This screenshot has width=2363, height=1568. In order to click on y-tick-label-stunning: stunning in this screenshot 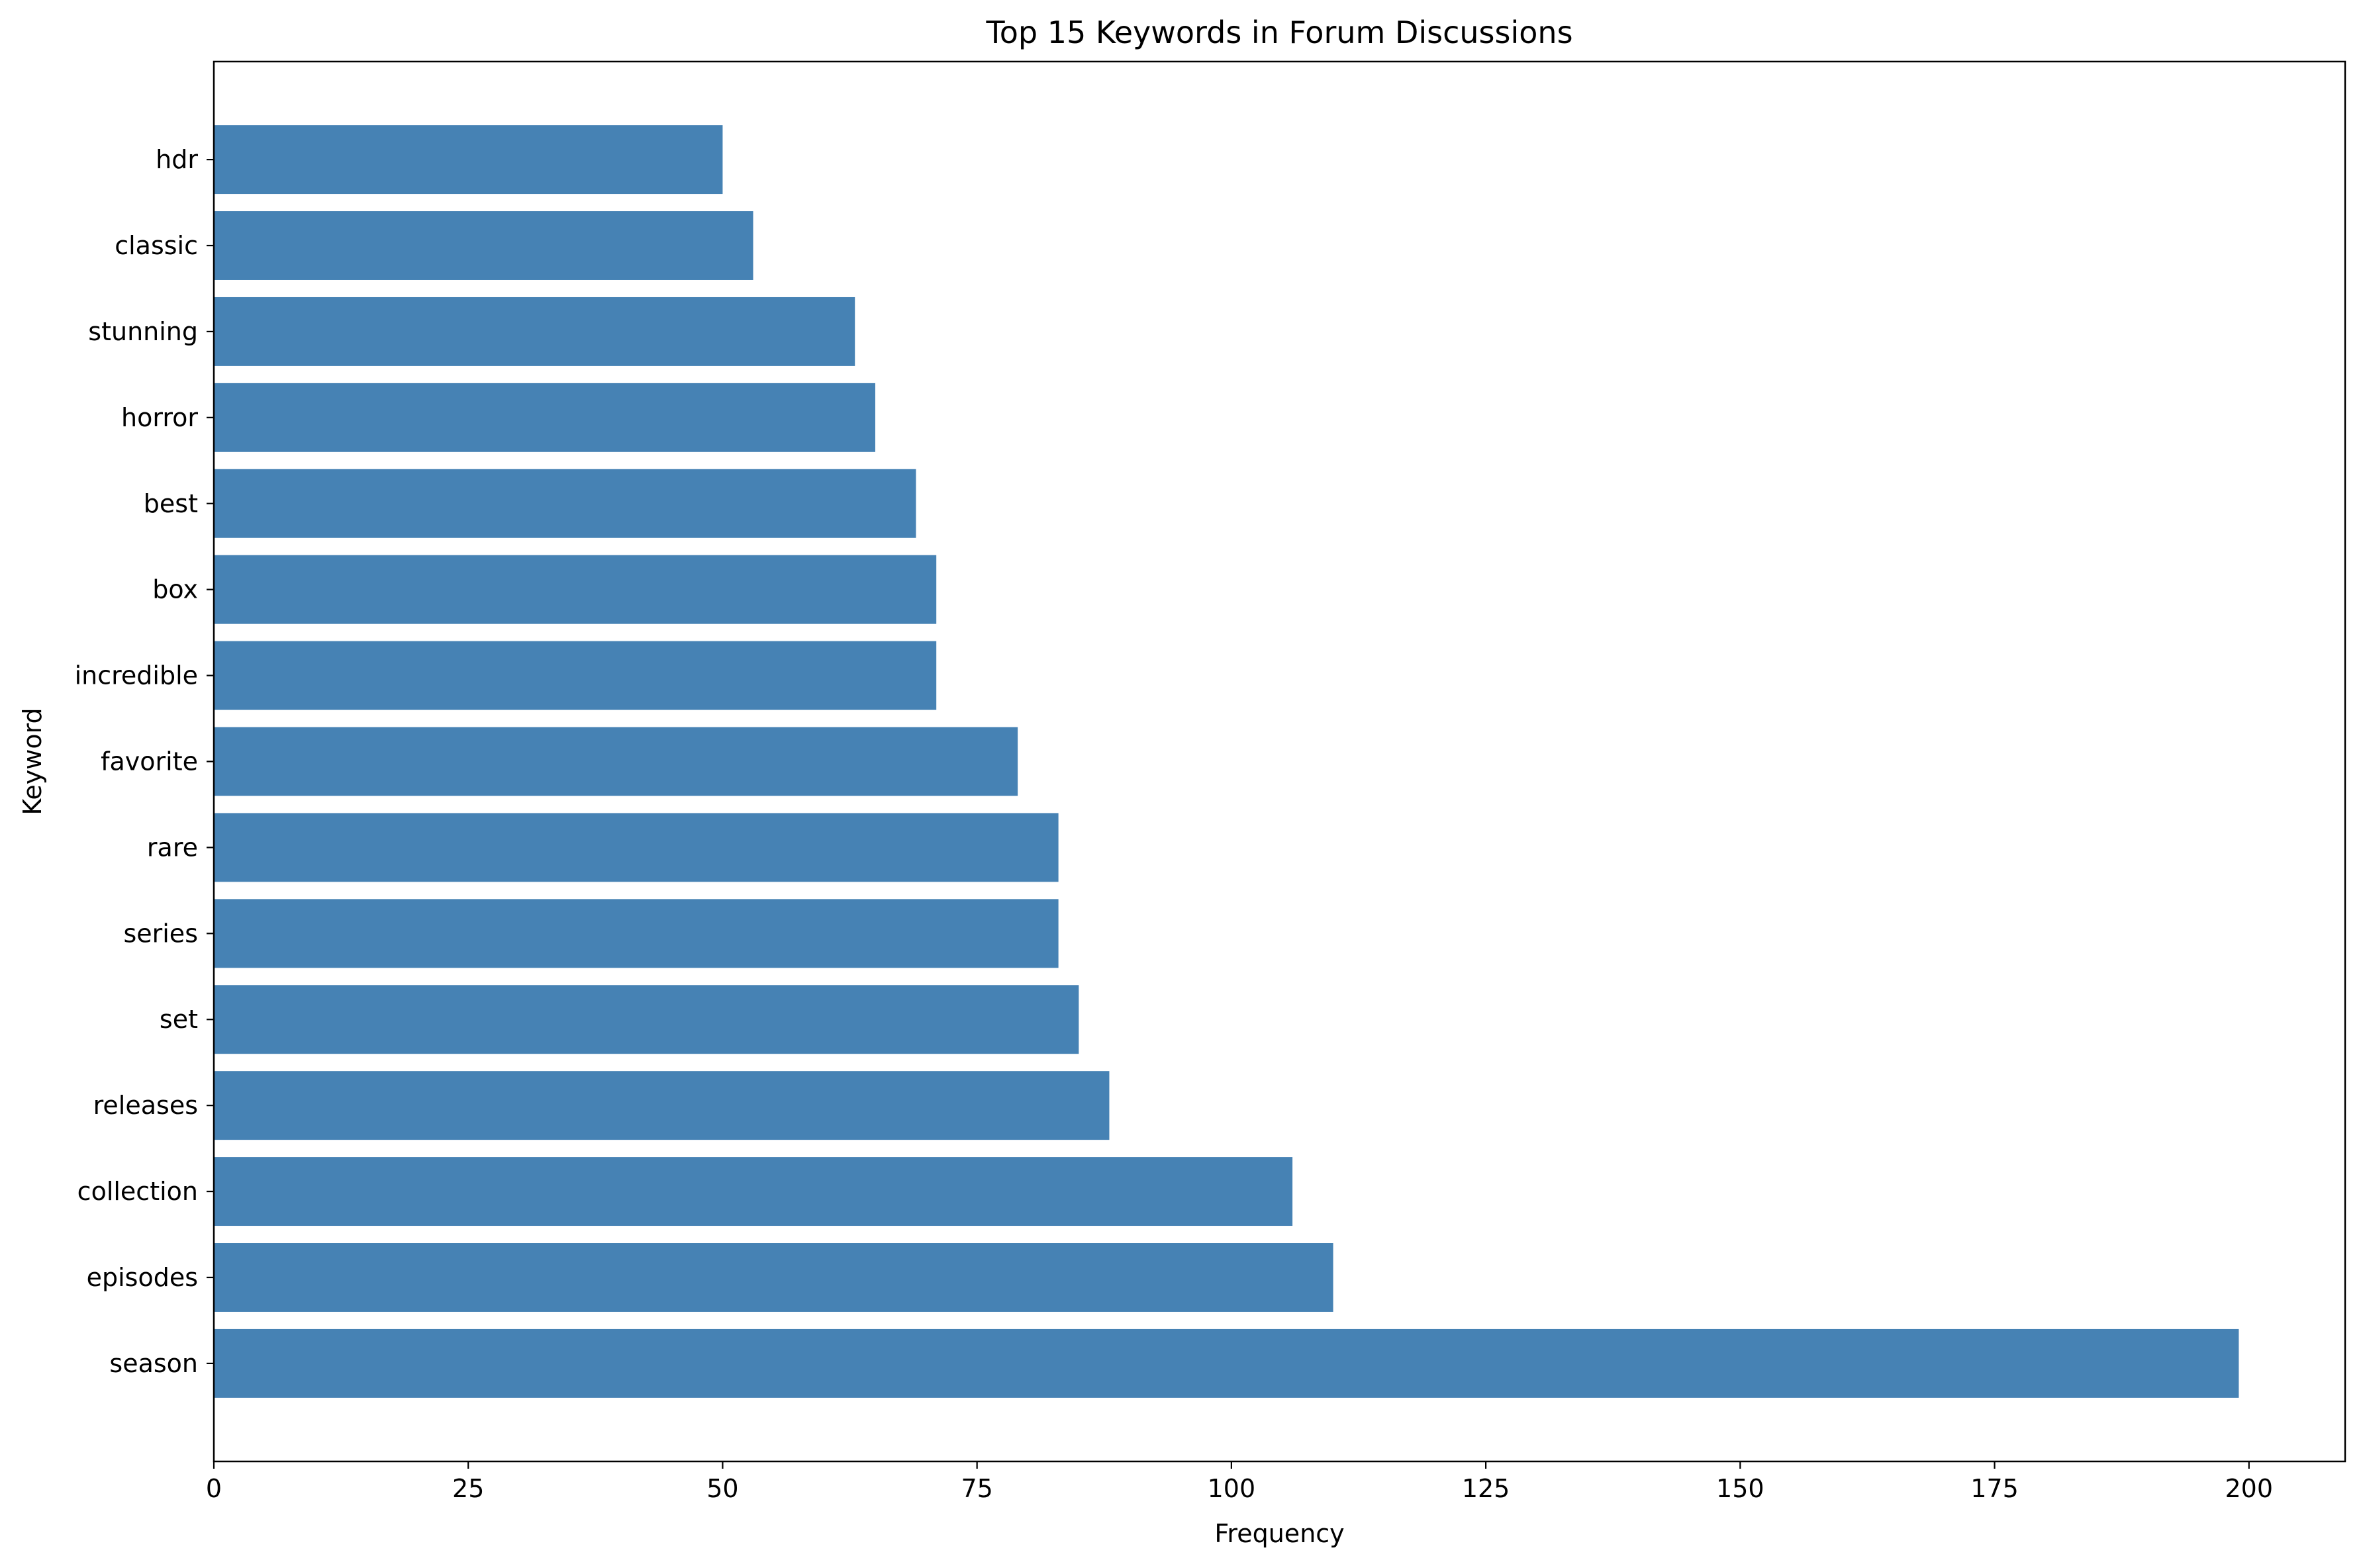, I will do `click(143, 331)`.